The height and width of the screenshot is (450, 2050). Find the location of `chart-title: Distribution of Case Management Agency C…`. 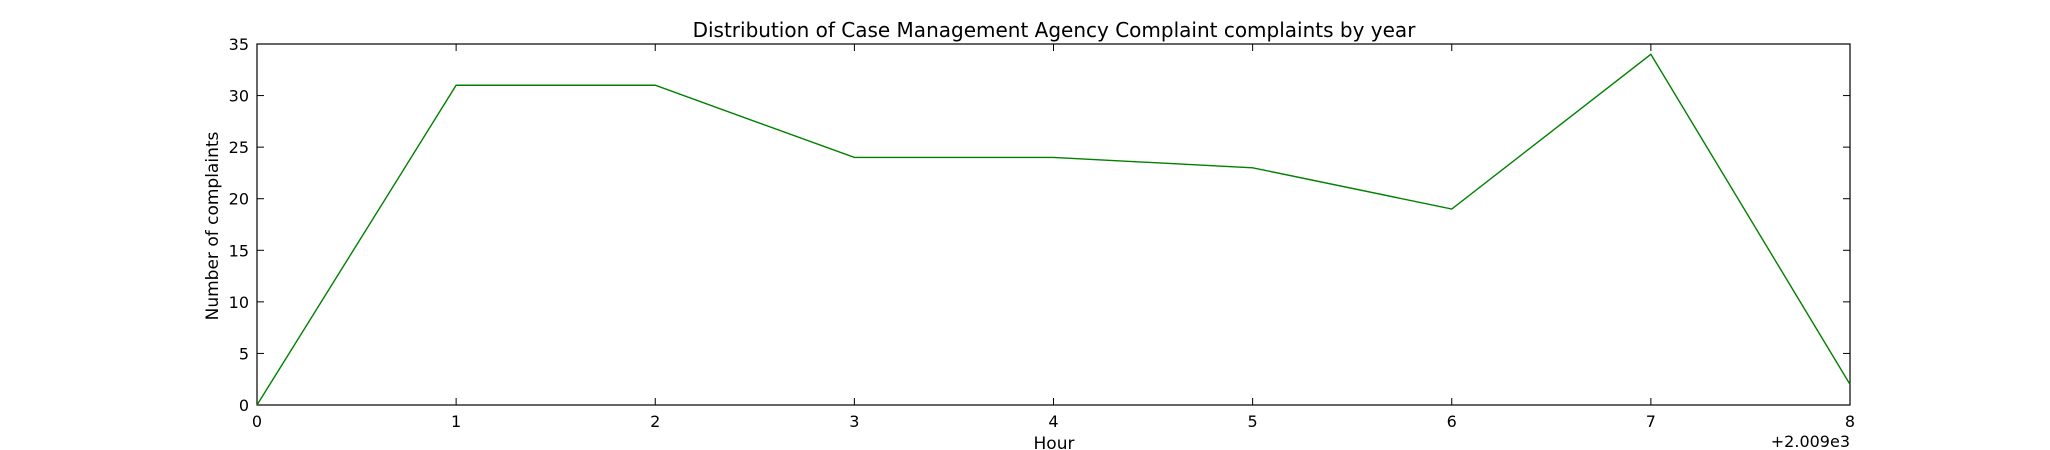

chart-title: Distribution of Case Management Agency C… is located at coordinates (1055, 30).